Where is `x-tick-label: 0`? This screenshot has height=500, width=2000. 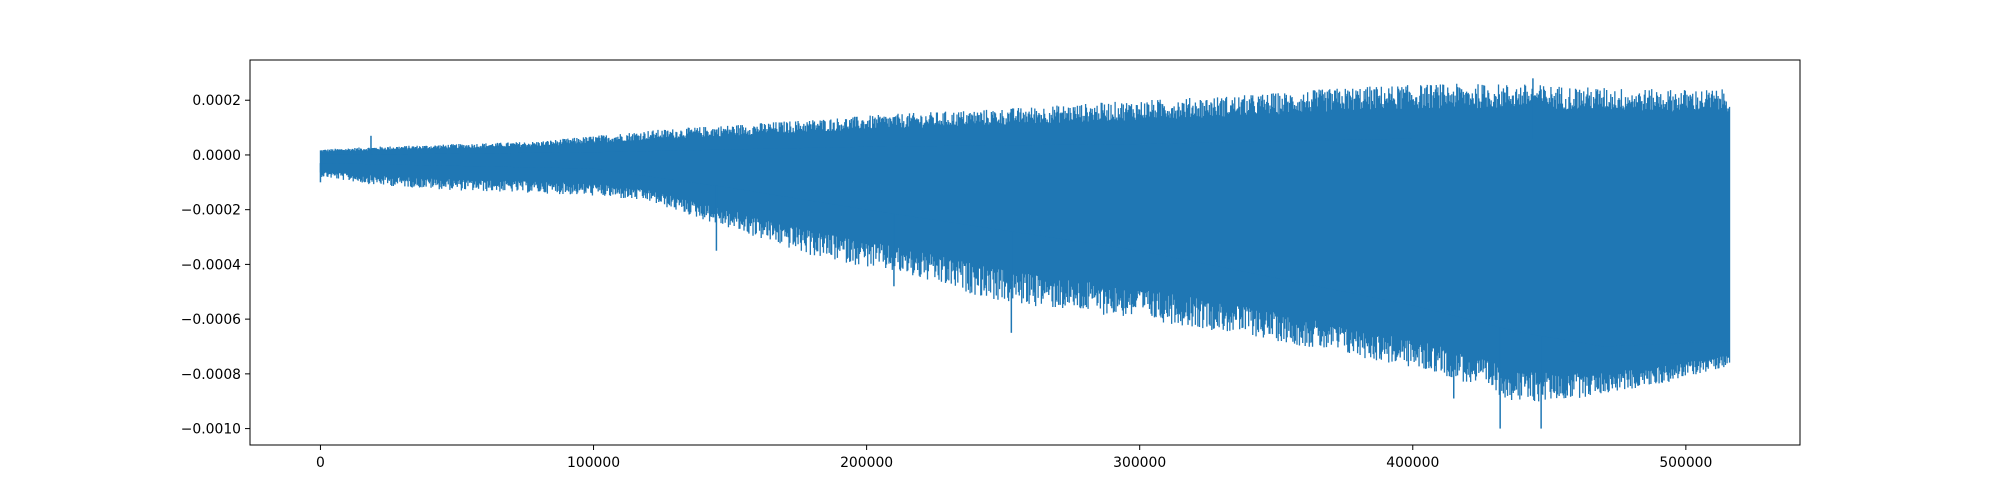
x-tick-label: 0 is located at coordinates (320, 463).